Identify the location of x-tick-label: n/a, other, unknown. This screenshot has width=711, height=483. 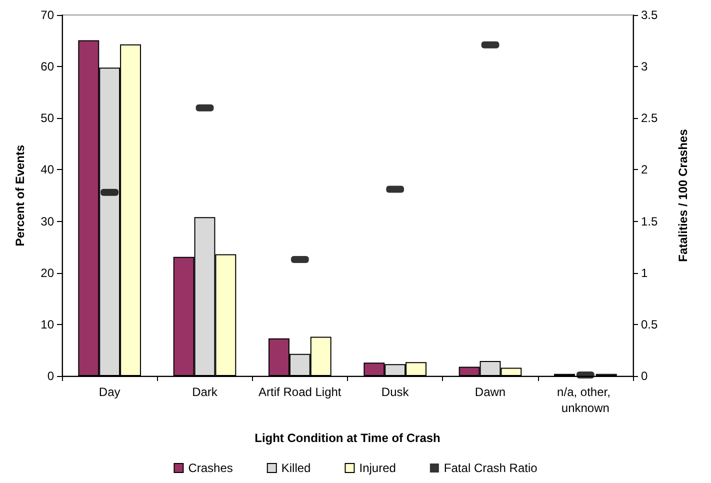
(585, 400).